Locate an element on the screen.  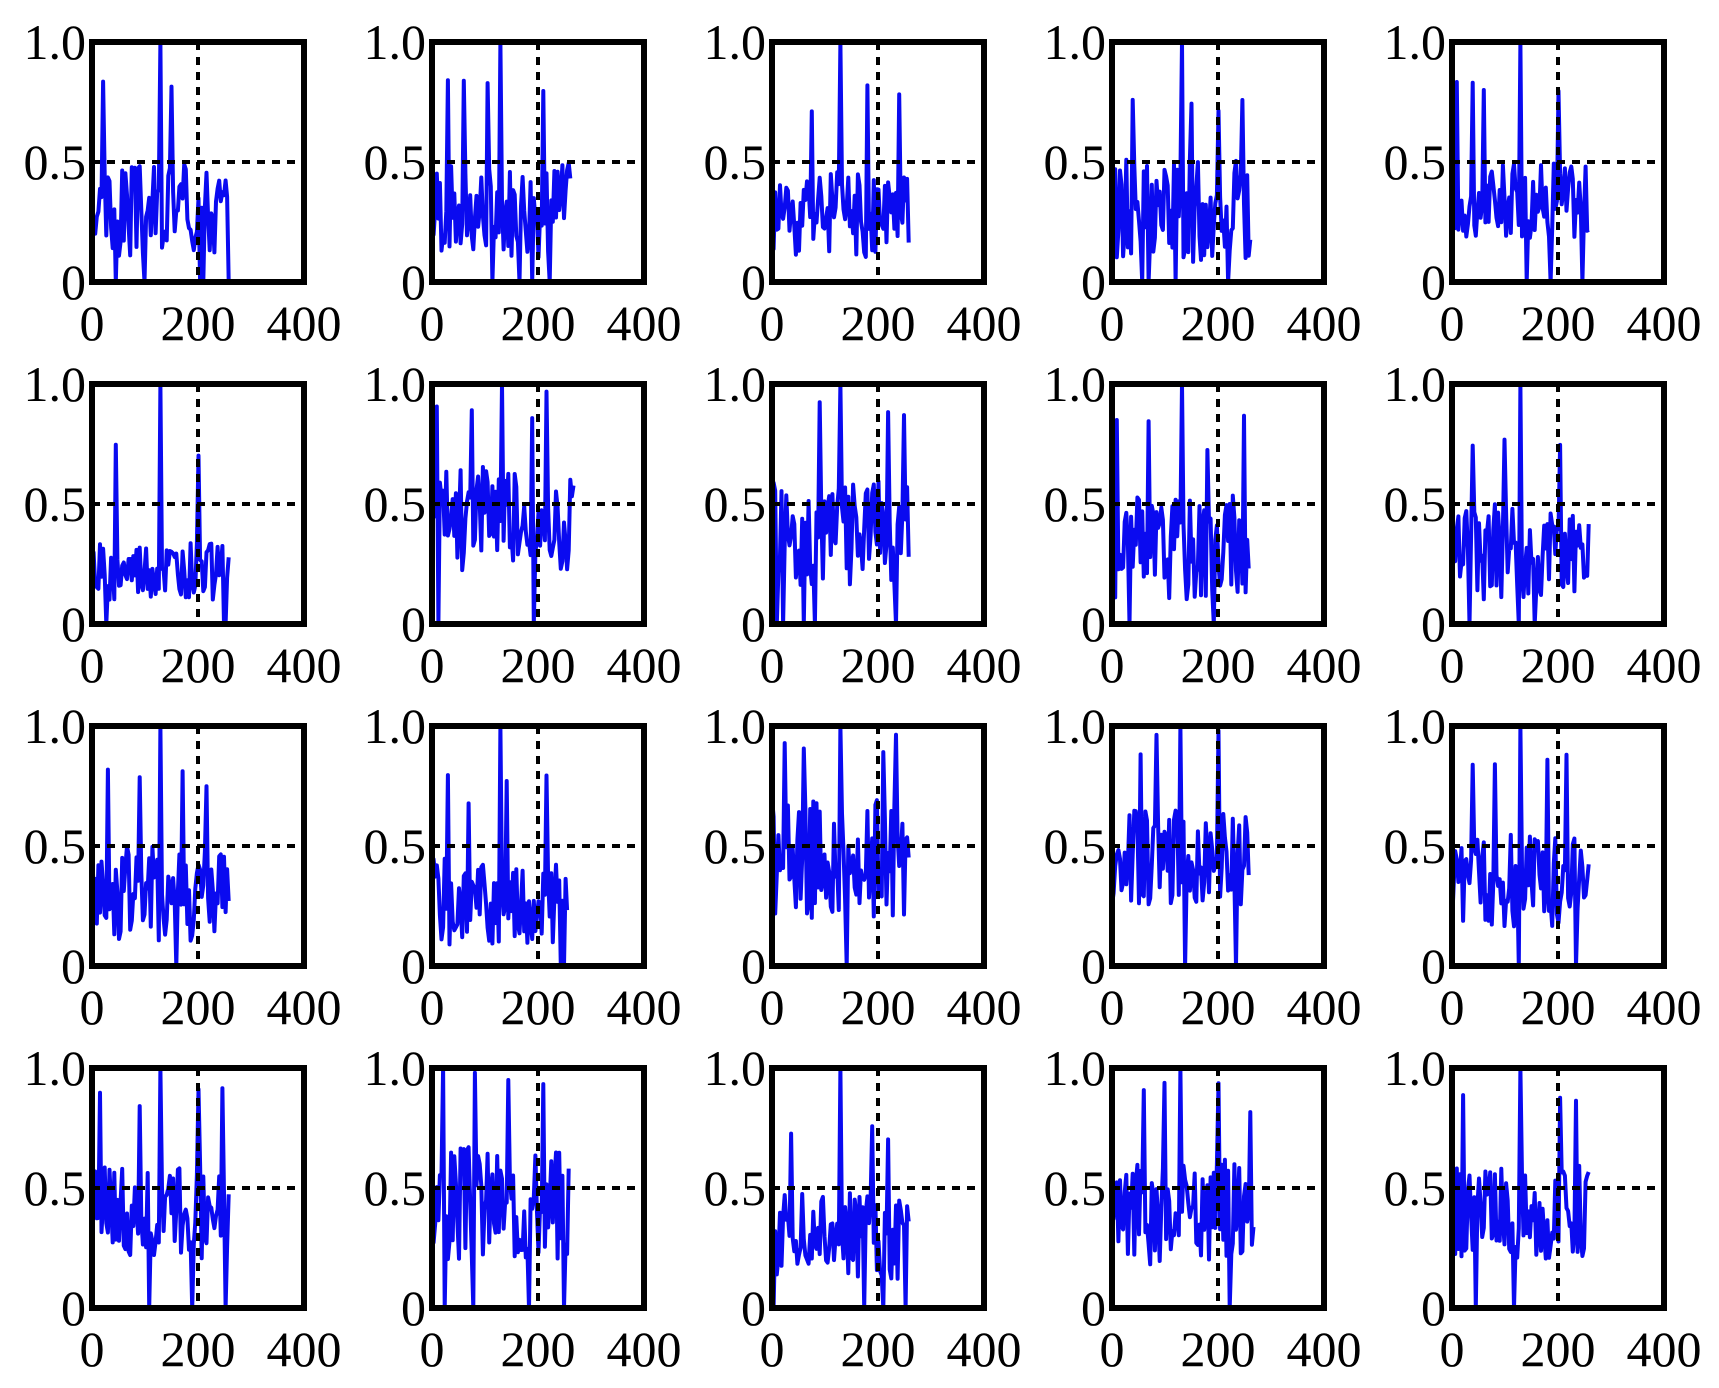
panel-2: 0 0.5 1.0 0 200 400 is located at coordinates (523, 182).